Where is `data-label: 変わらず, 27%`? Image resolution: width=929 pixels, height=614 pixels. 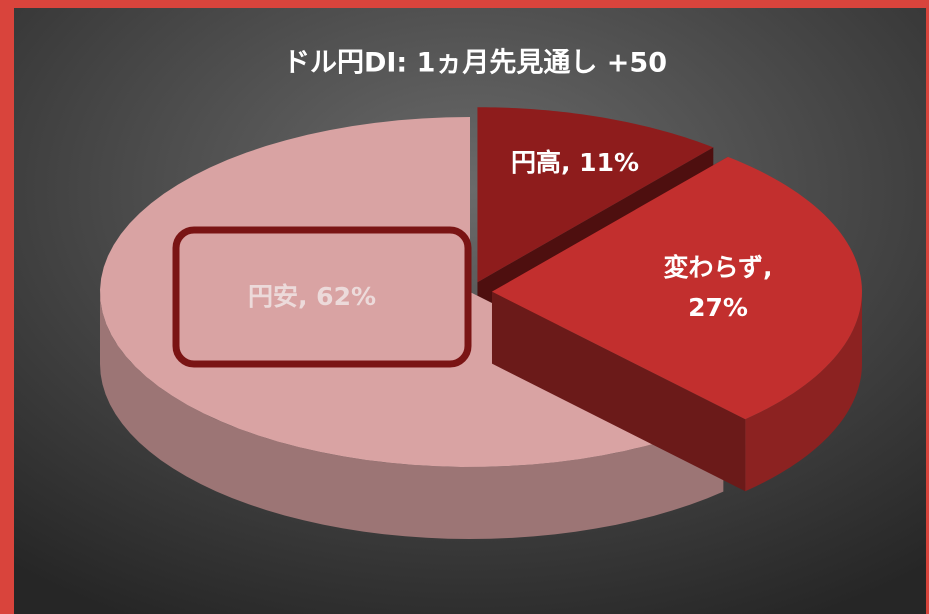 data-label: 変わらず, 27% is located at coordinates (718, 287).